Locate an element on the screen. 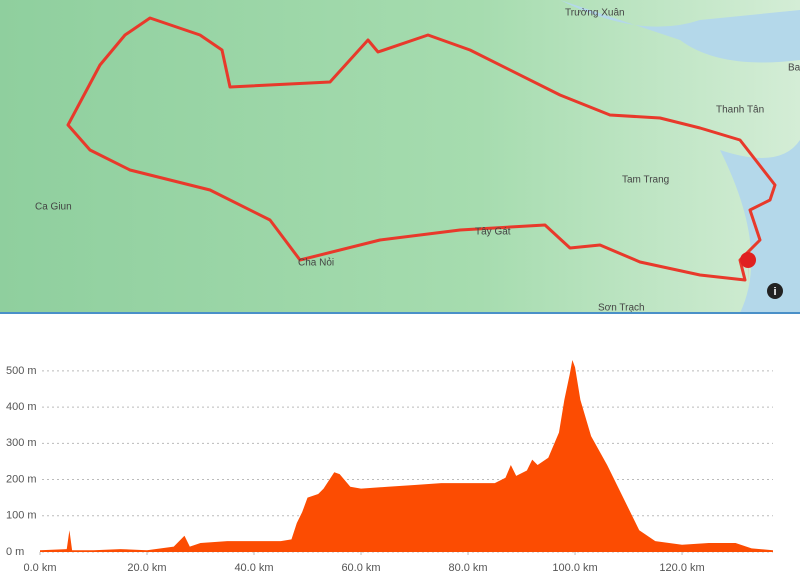 The height and width of the screenshot is (584, 800). x-tick-label: 40.0 km is located at coordinates (253, 568).